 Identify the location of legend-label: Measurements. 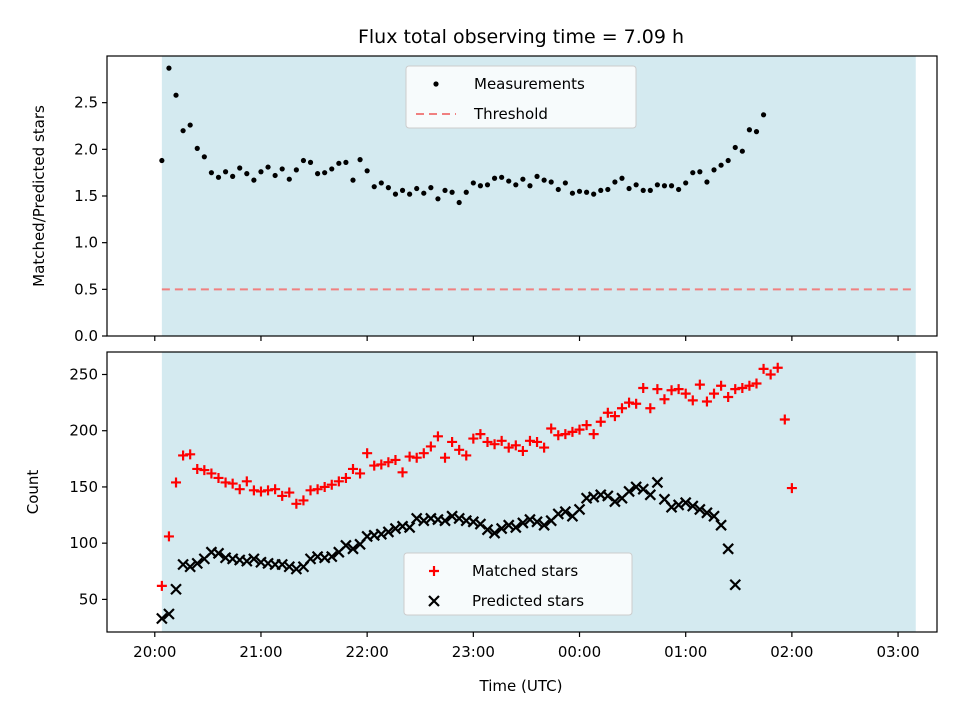
(529, 84).